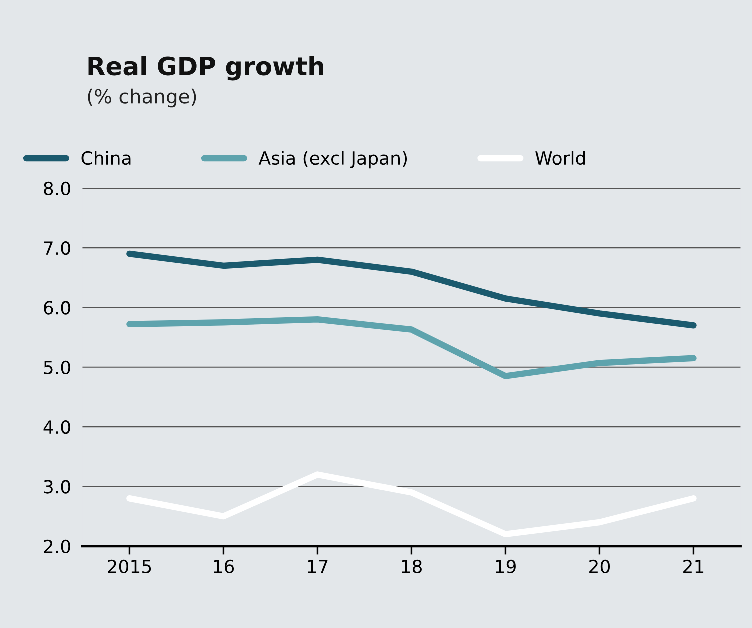 Image resolution: width=752 pixels, height=628 pixels. What do you see at coordinates (130, 567) in the screenshot?
I see `x-tick-label: 2015` at bounding box center [130, 567].